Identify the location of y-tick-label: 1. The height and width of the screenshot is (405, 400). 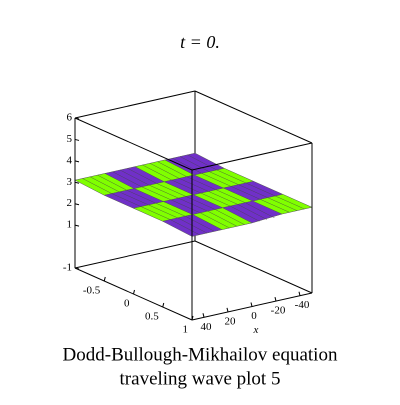
(186, 330).